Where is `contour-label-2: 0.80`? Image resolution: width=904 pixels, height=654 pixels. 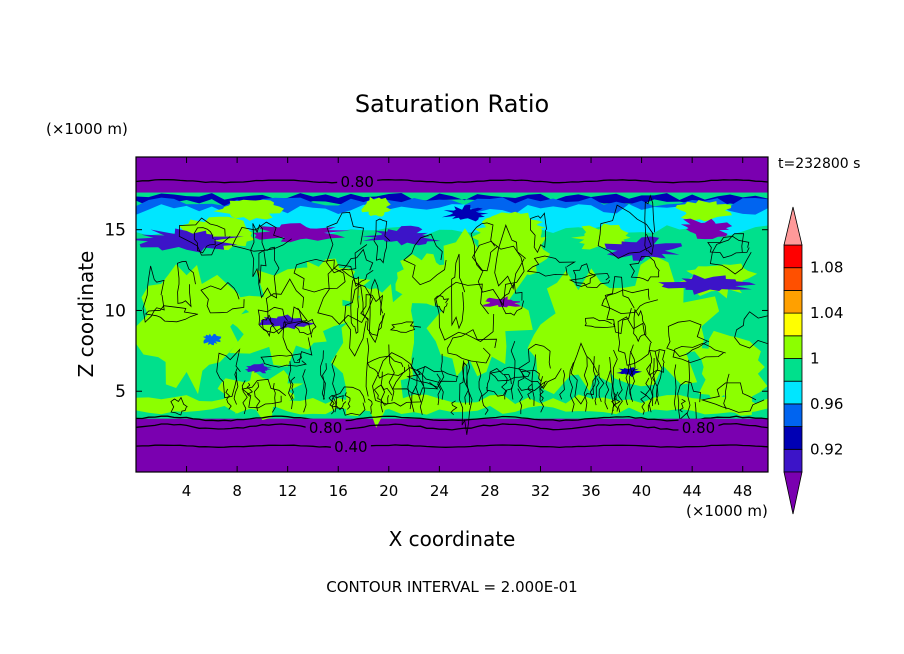
contour-label-2: 0.80 is located at coordinates (698, 428).